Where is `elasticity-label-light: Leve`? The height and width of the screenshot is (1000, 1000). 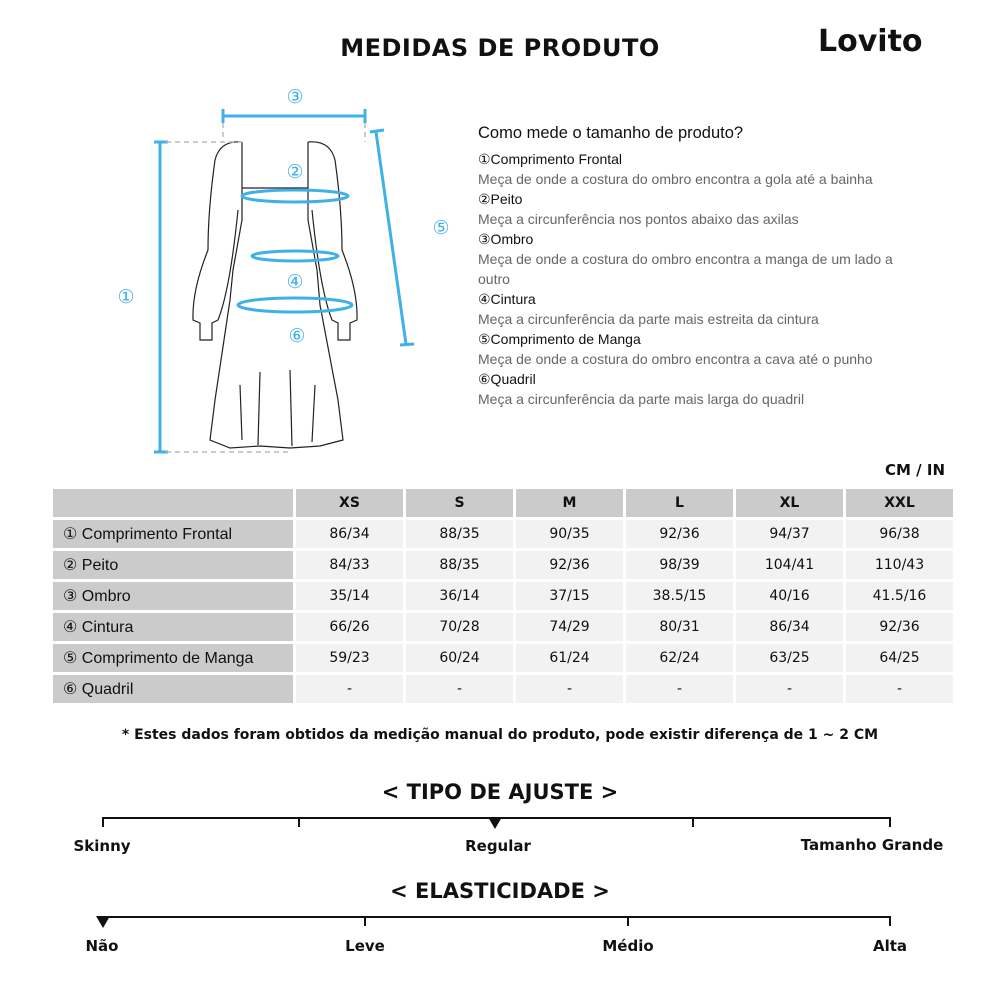 elasticity-label-light: Leve is located at coordinates (365, 946).